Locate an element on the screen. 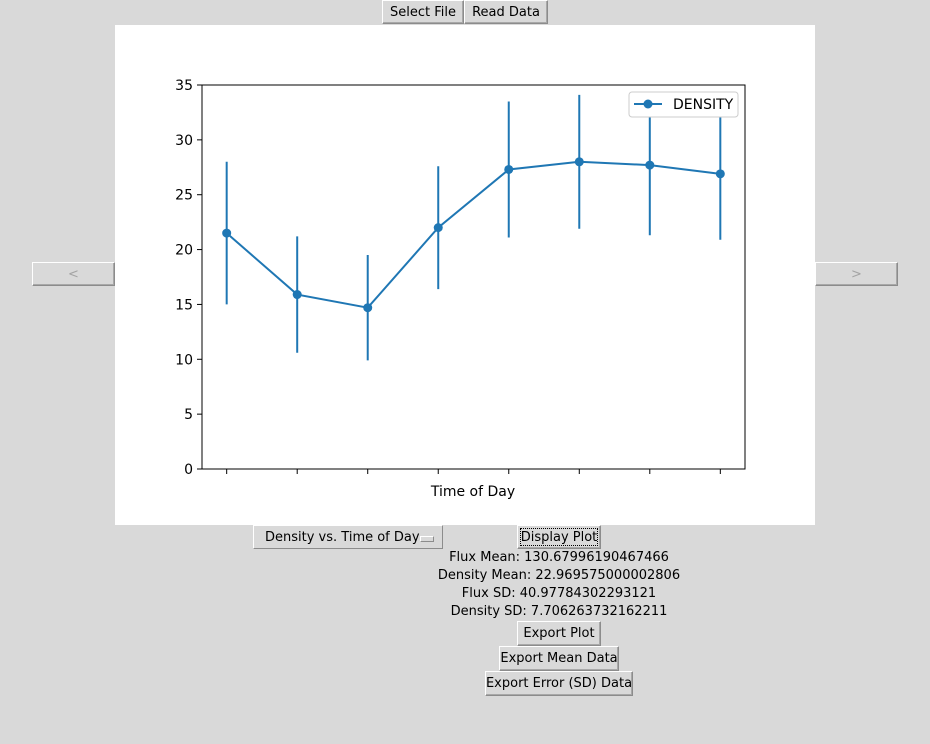 This screenshot has width=930, height=744. y-tick-label: 0 is located at coordinates (188, 470).